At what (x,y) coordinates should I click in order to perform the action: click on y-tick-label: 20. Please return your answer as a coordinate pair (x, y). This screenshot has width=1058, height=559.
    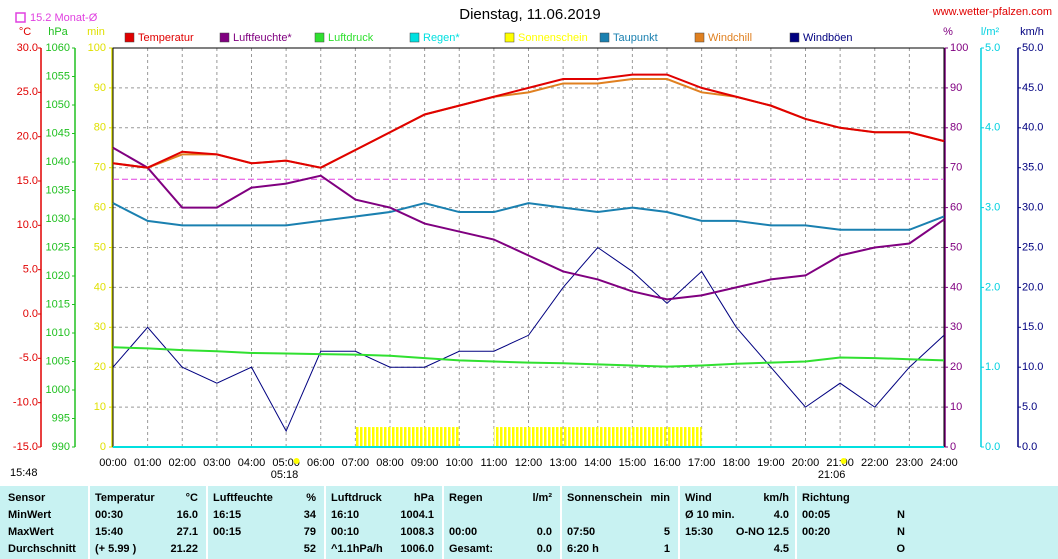
    Looking at the image, I should click on (100, 367).